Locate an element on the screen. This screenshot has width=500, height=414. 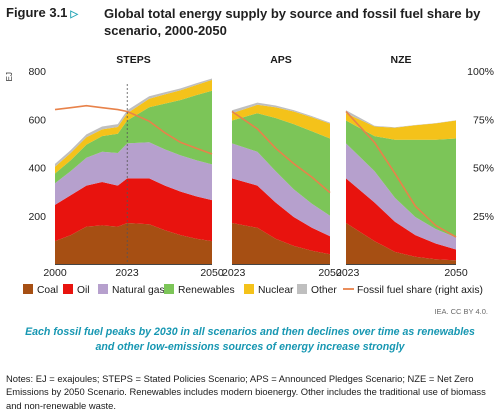
legend-label: Fossil fuel share (right axis) is located at coordinates (420, 290).